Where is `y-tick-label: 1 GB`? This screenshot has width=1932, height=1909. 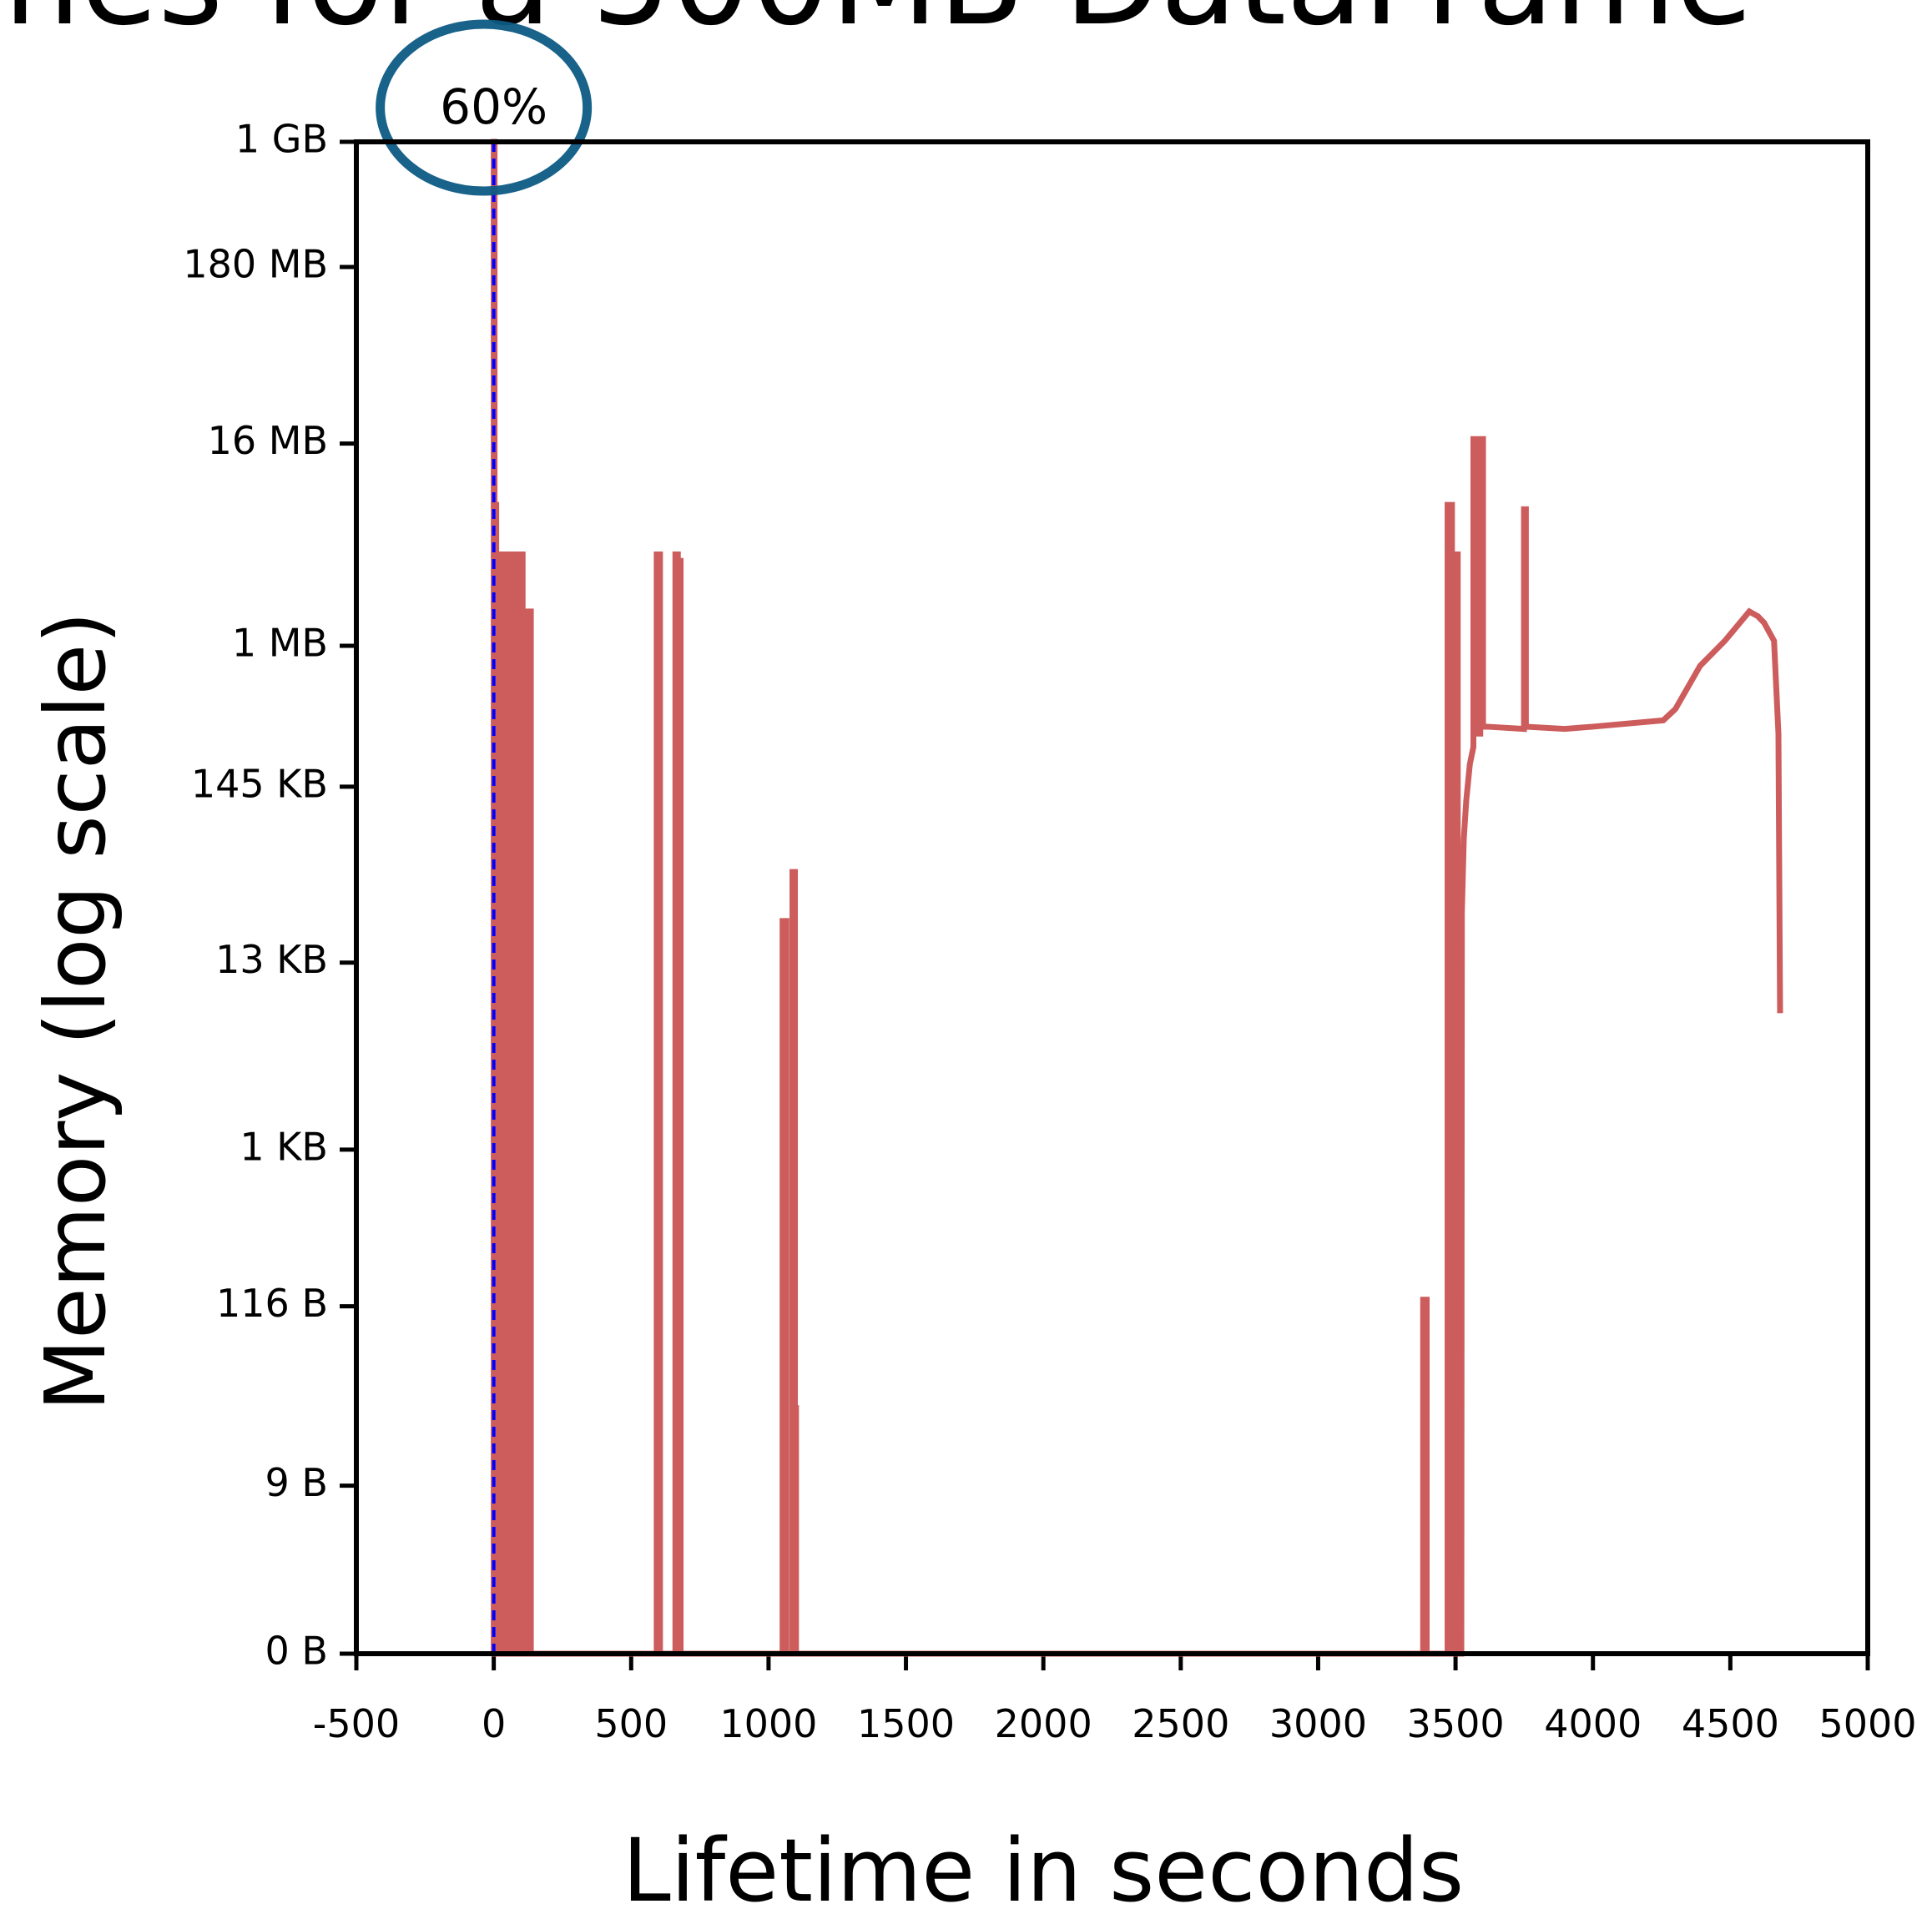
y-tick-label: 1 GB is located at coordinates (282, 139).